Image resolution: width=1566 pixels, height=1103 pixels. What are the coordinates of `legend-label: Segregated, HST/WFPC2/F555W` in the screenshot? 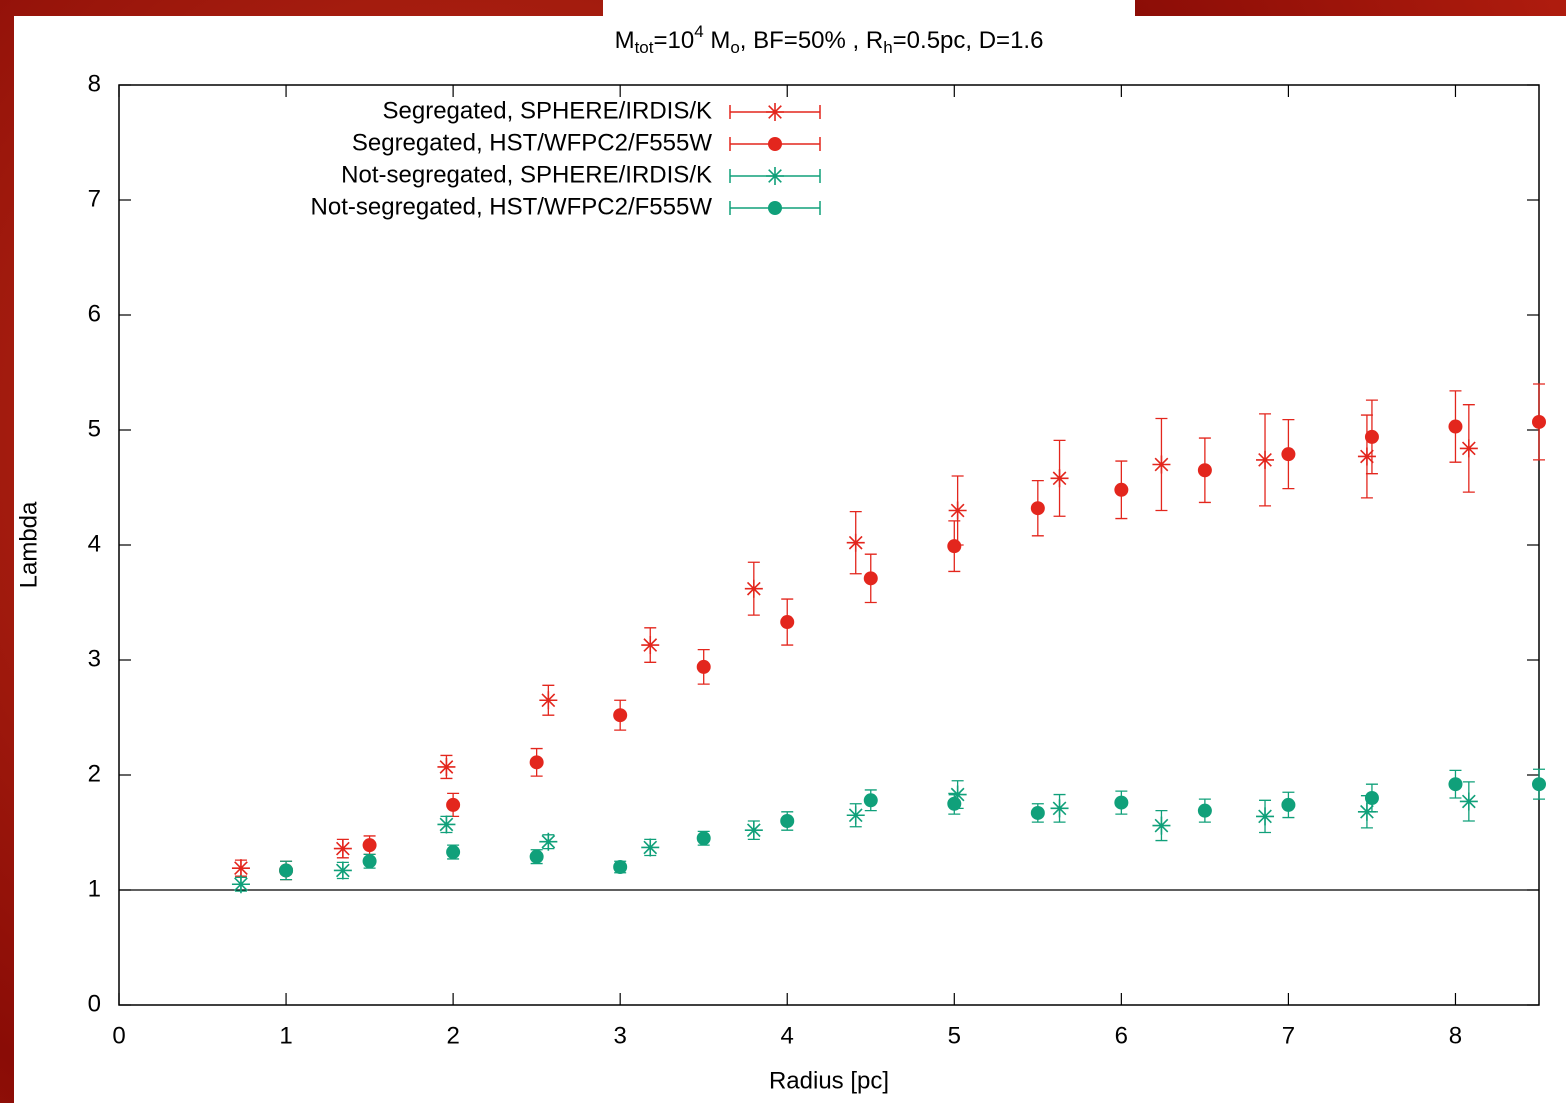 It's located at (532, 142).